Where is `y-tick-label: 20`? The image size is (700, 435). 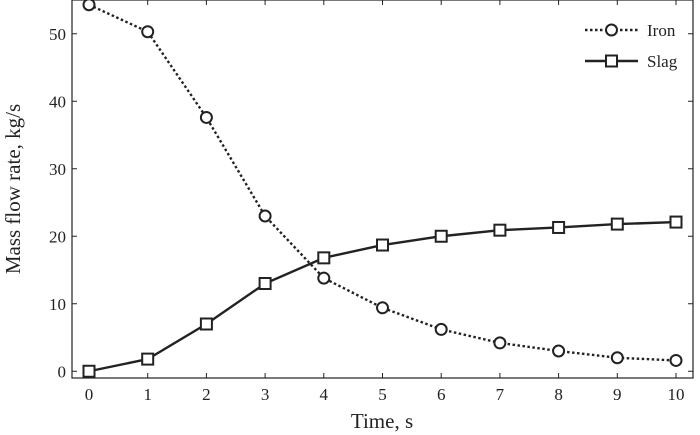
y-tick-label: 20 is located at coordinates (57, 236).